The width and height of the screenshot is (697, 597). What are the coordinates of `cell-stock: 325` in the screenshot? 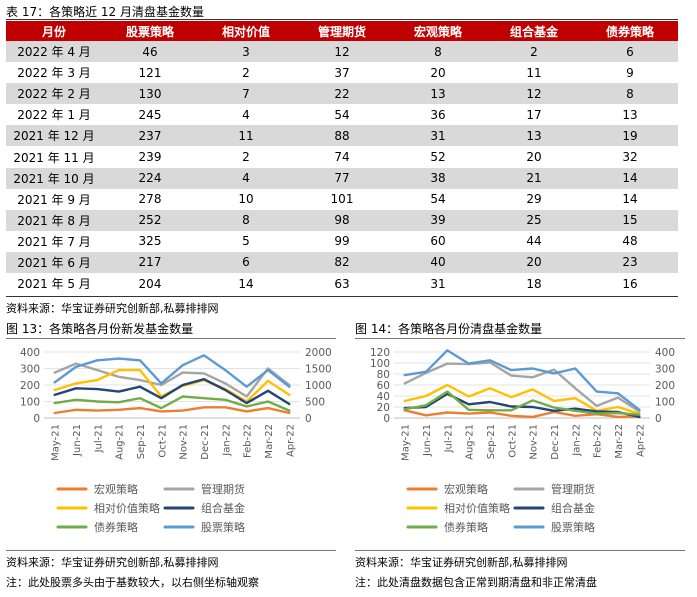 It's located at (150, 241).